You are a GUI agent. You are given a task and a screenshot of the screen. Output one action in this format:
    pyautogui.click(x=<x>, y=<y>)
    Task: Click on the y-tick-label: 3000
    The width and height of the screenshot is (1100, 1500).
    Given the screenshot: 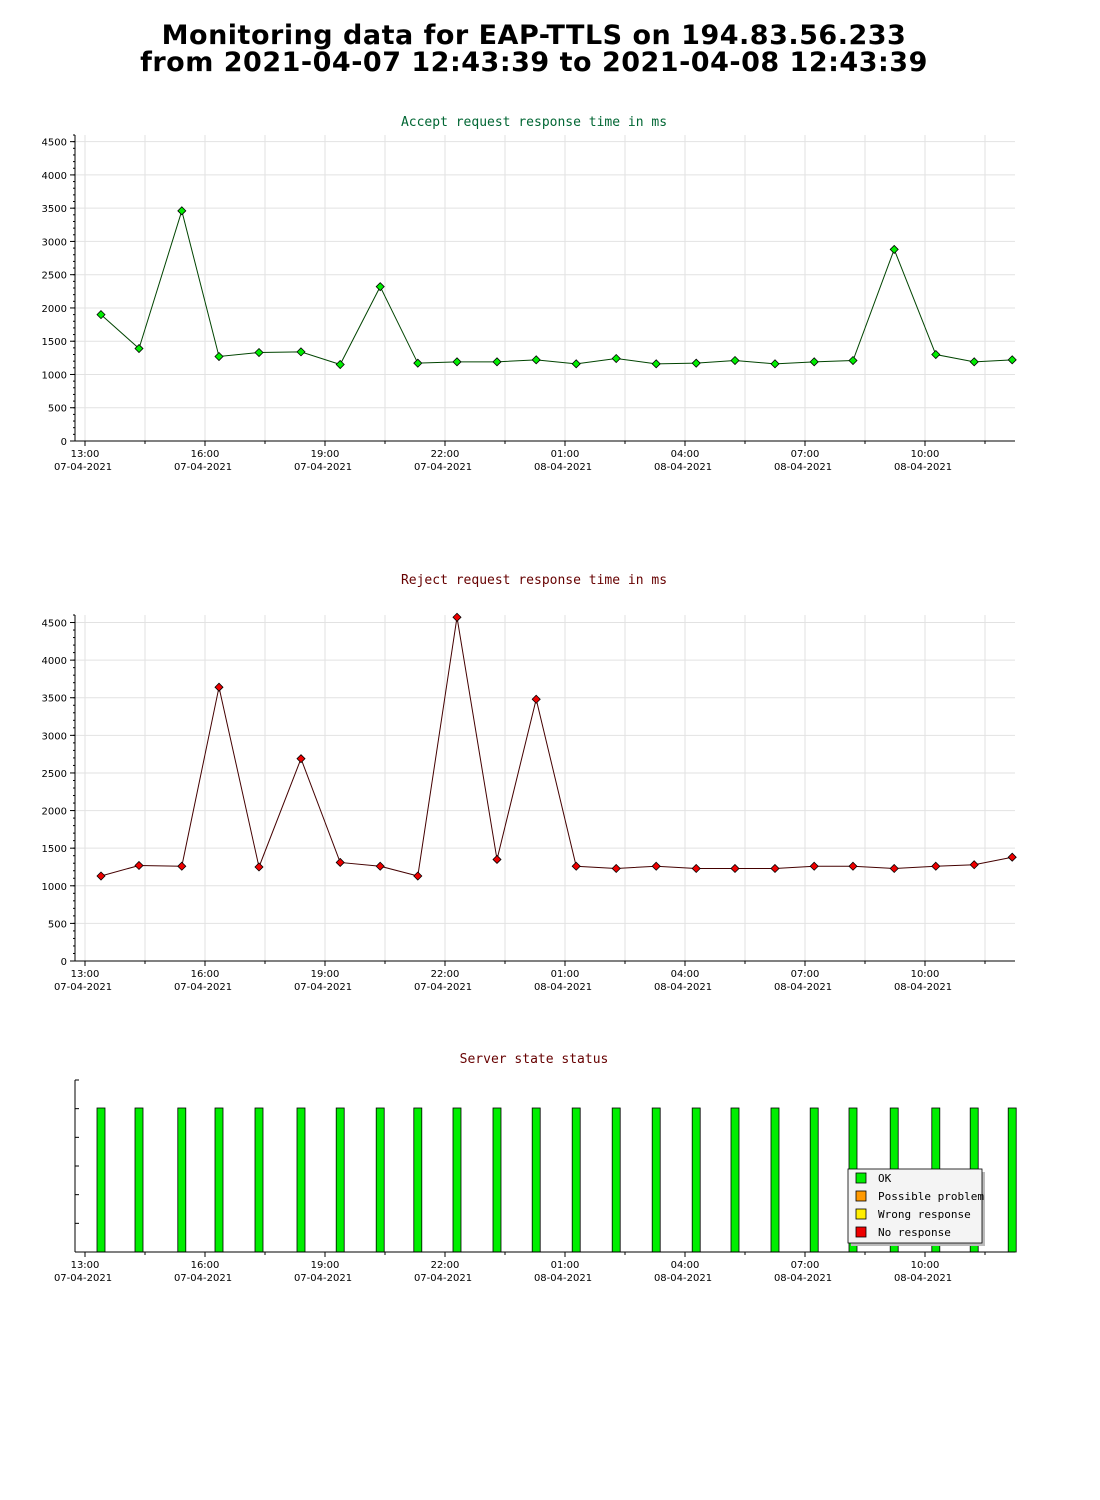 What is the action you would take?
    pyautogui.click(x=54, y=736)
    